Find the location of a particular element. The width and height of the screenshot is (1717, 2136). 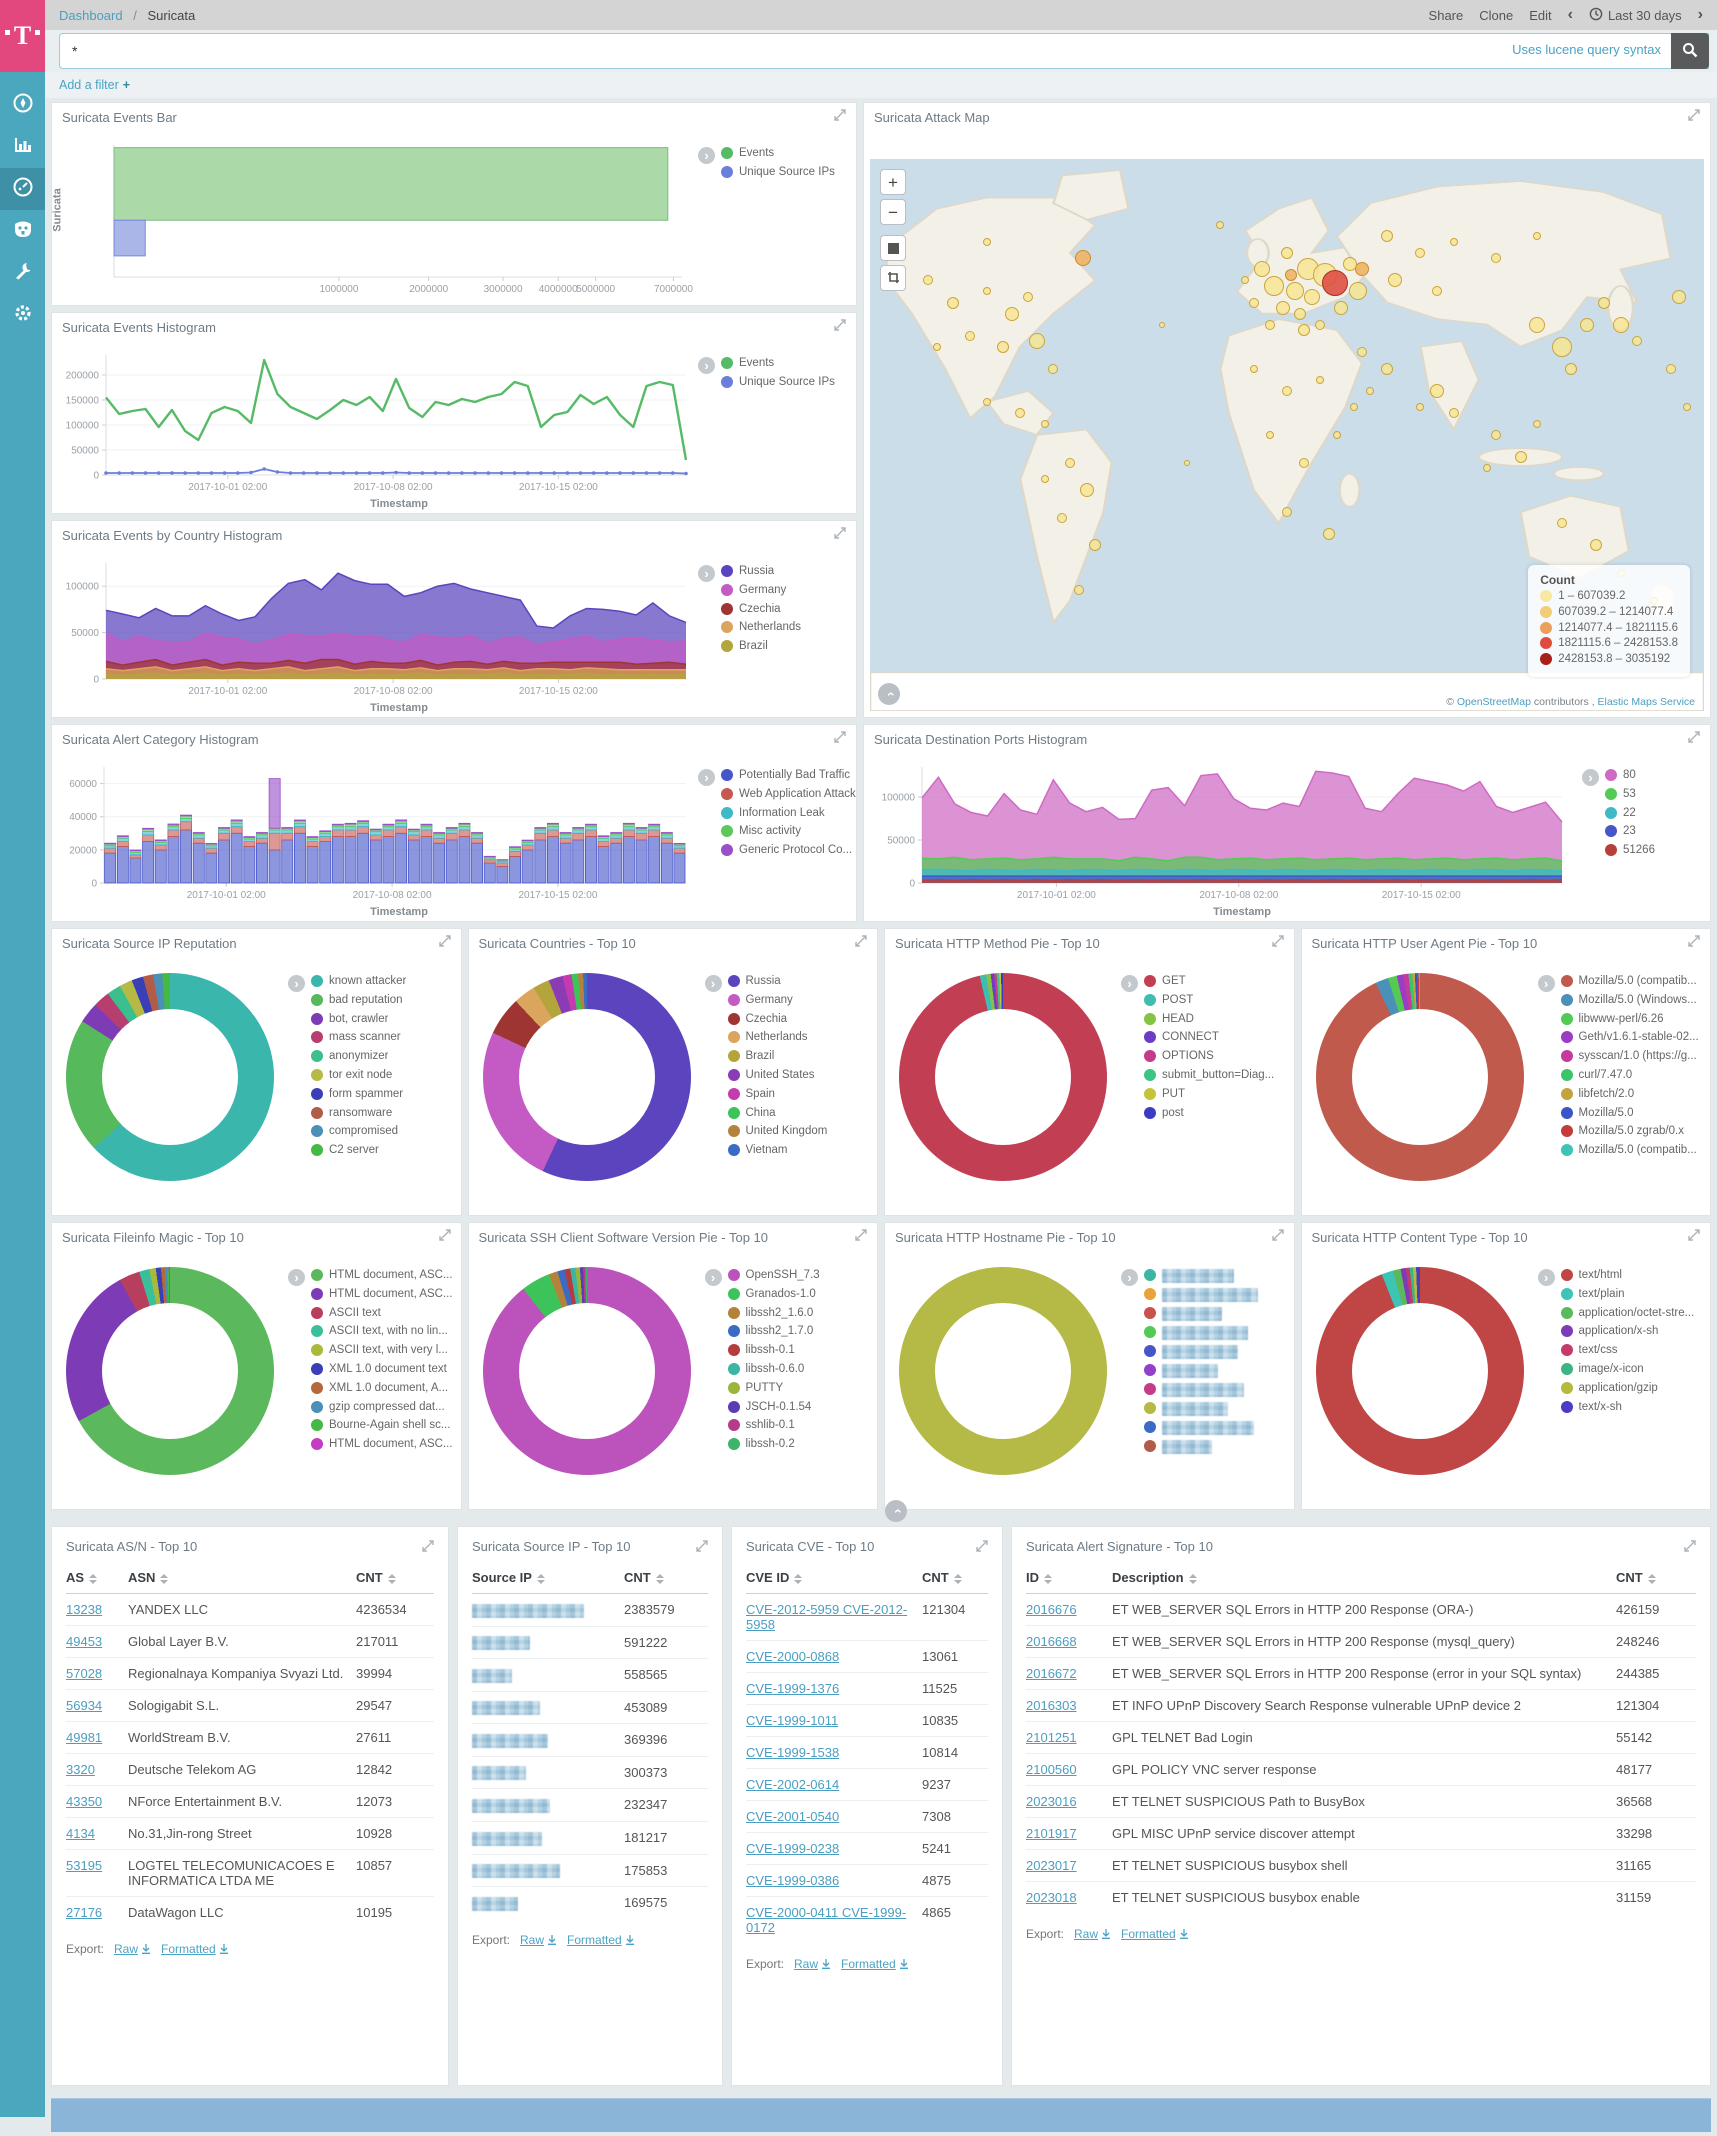

column-header: AS is located at coordinates (97, 1579).